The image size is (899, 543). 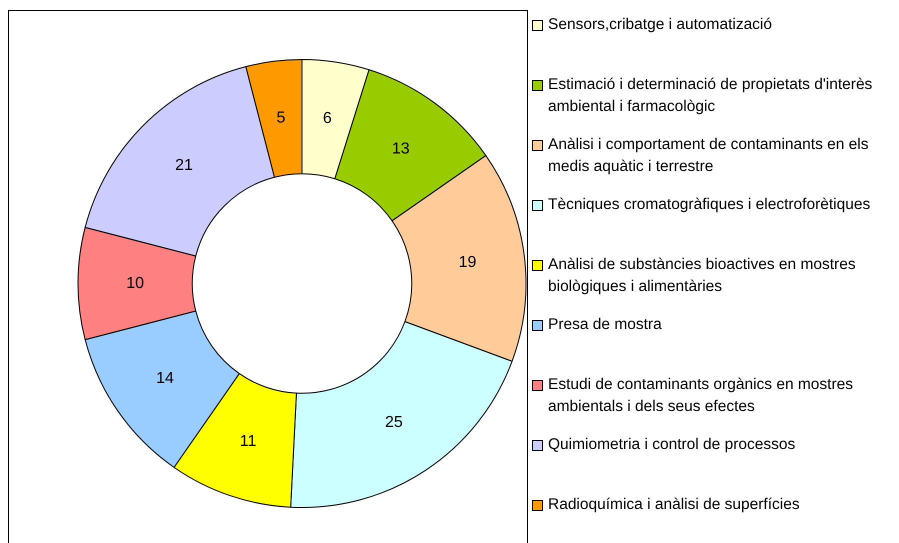 What do you see at coordinates (672, 445) in the screenshot?
I see `legend-label: Quimiometria i control de processos` at bounding box center [672, 445].